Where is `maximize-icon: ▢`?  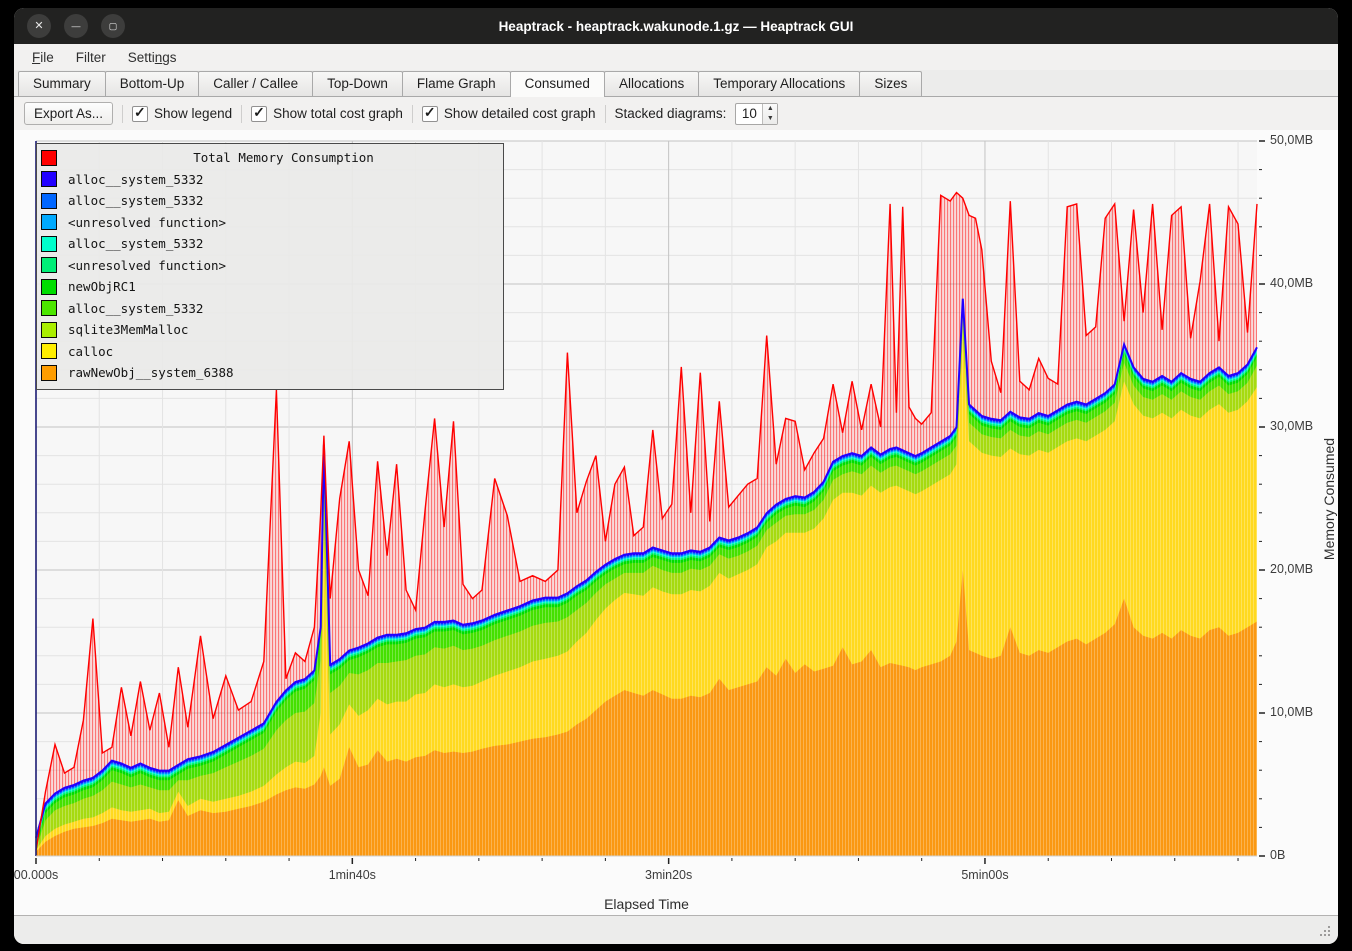 maximize-icon: ▢ is located at coordinates (113, 25).